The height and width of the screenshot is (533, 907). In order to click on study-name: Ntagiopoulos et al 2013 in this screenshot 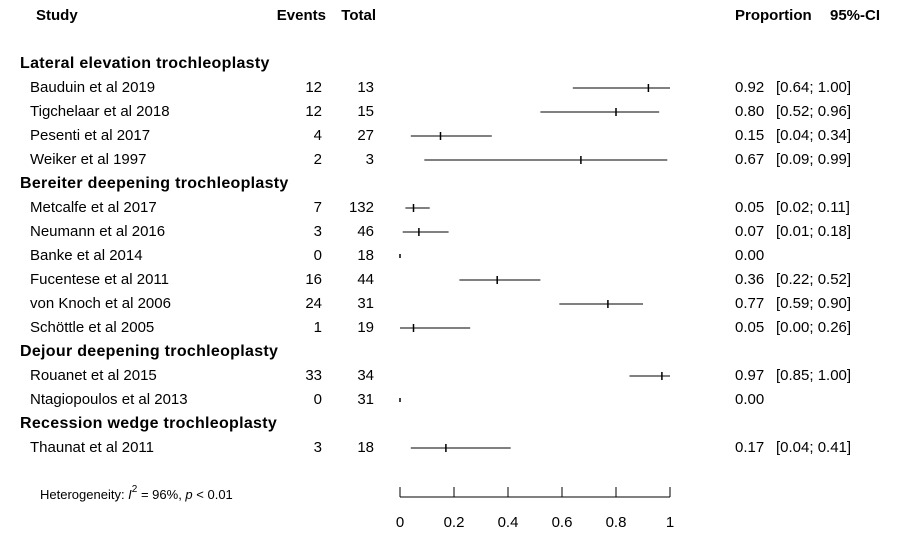, I will do `click(109, 399)`.